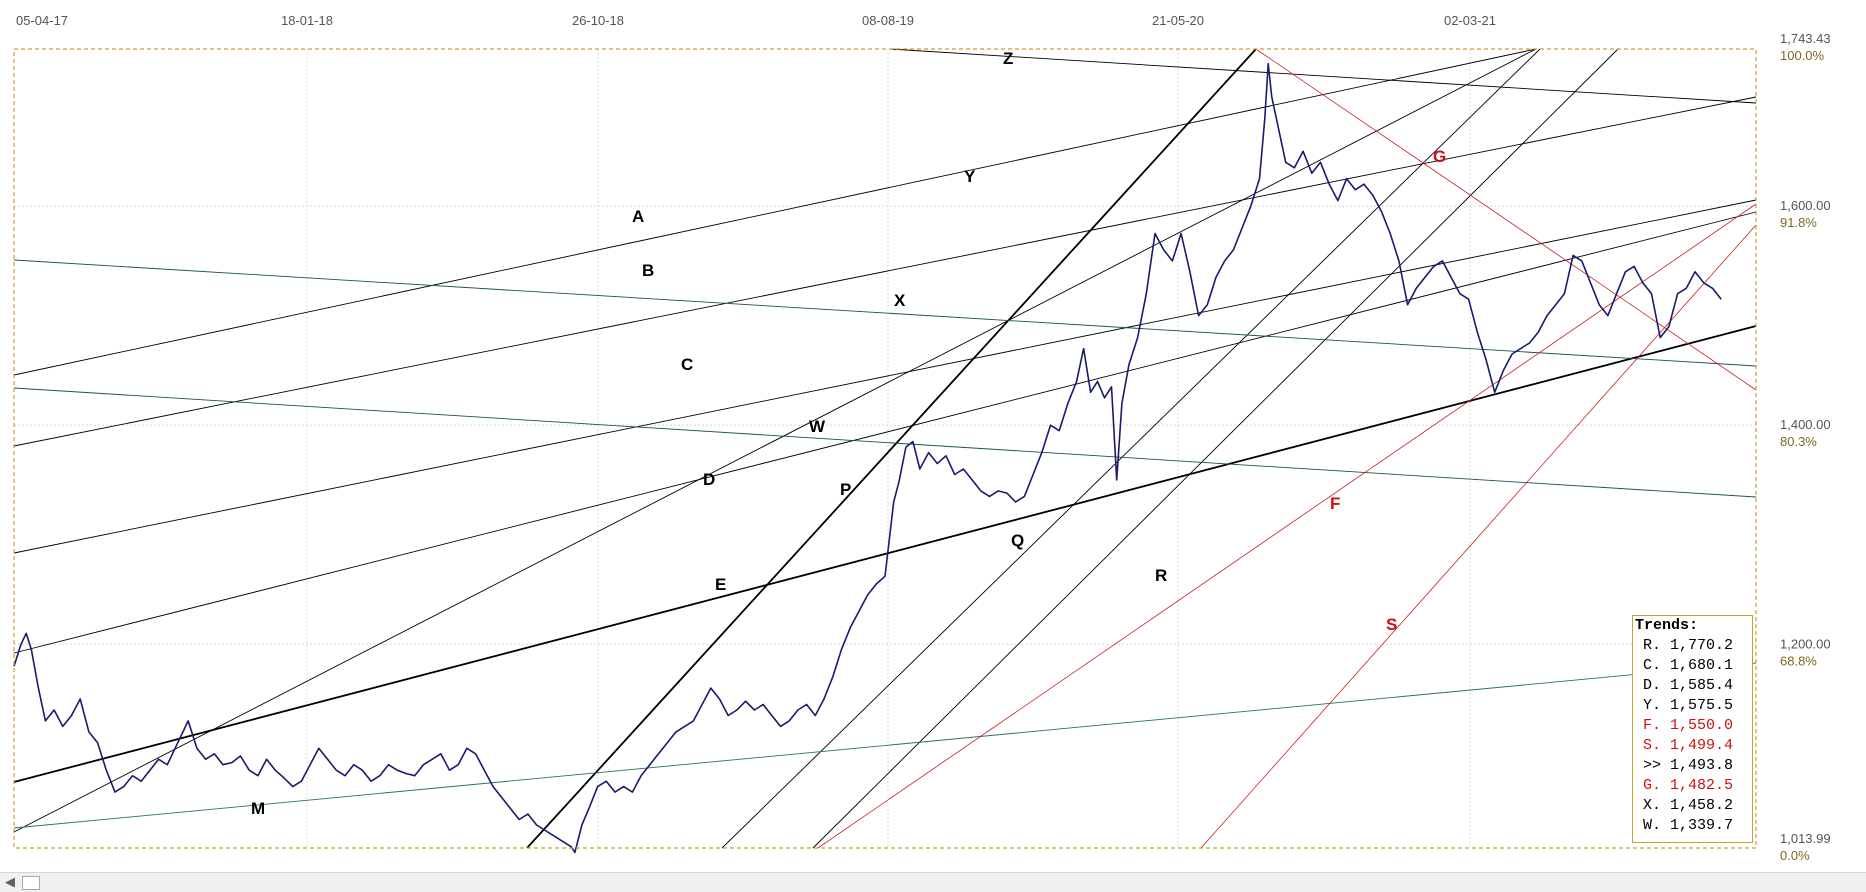 Image resolution: width=1866 pixels, height=892 pixels. What do you see at coordinates (885, 313) in the screenshot?
I see `trend-line-x` at bounding box center [885, 313].